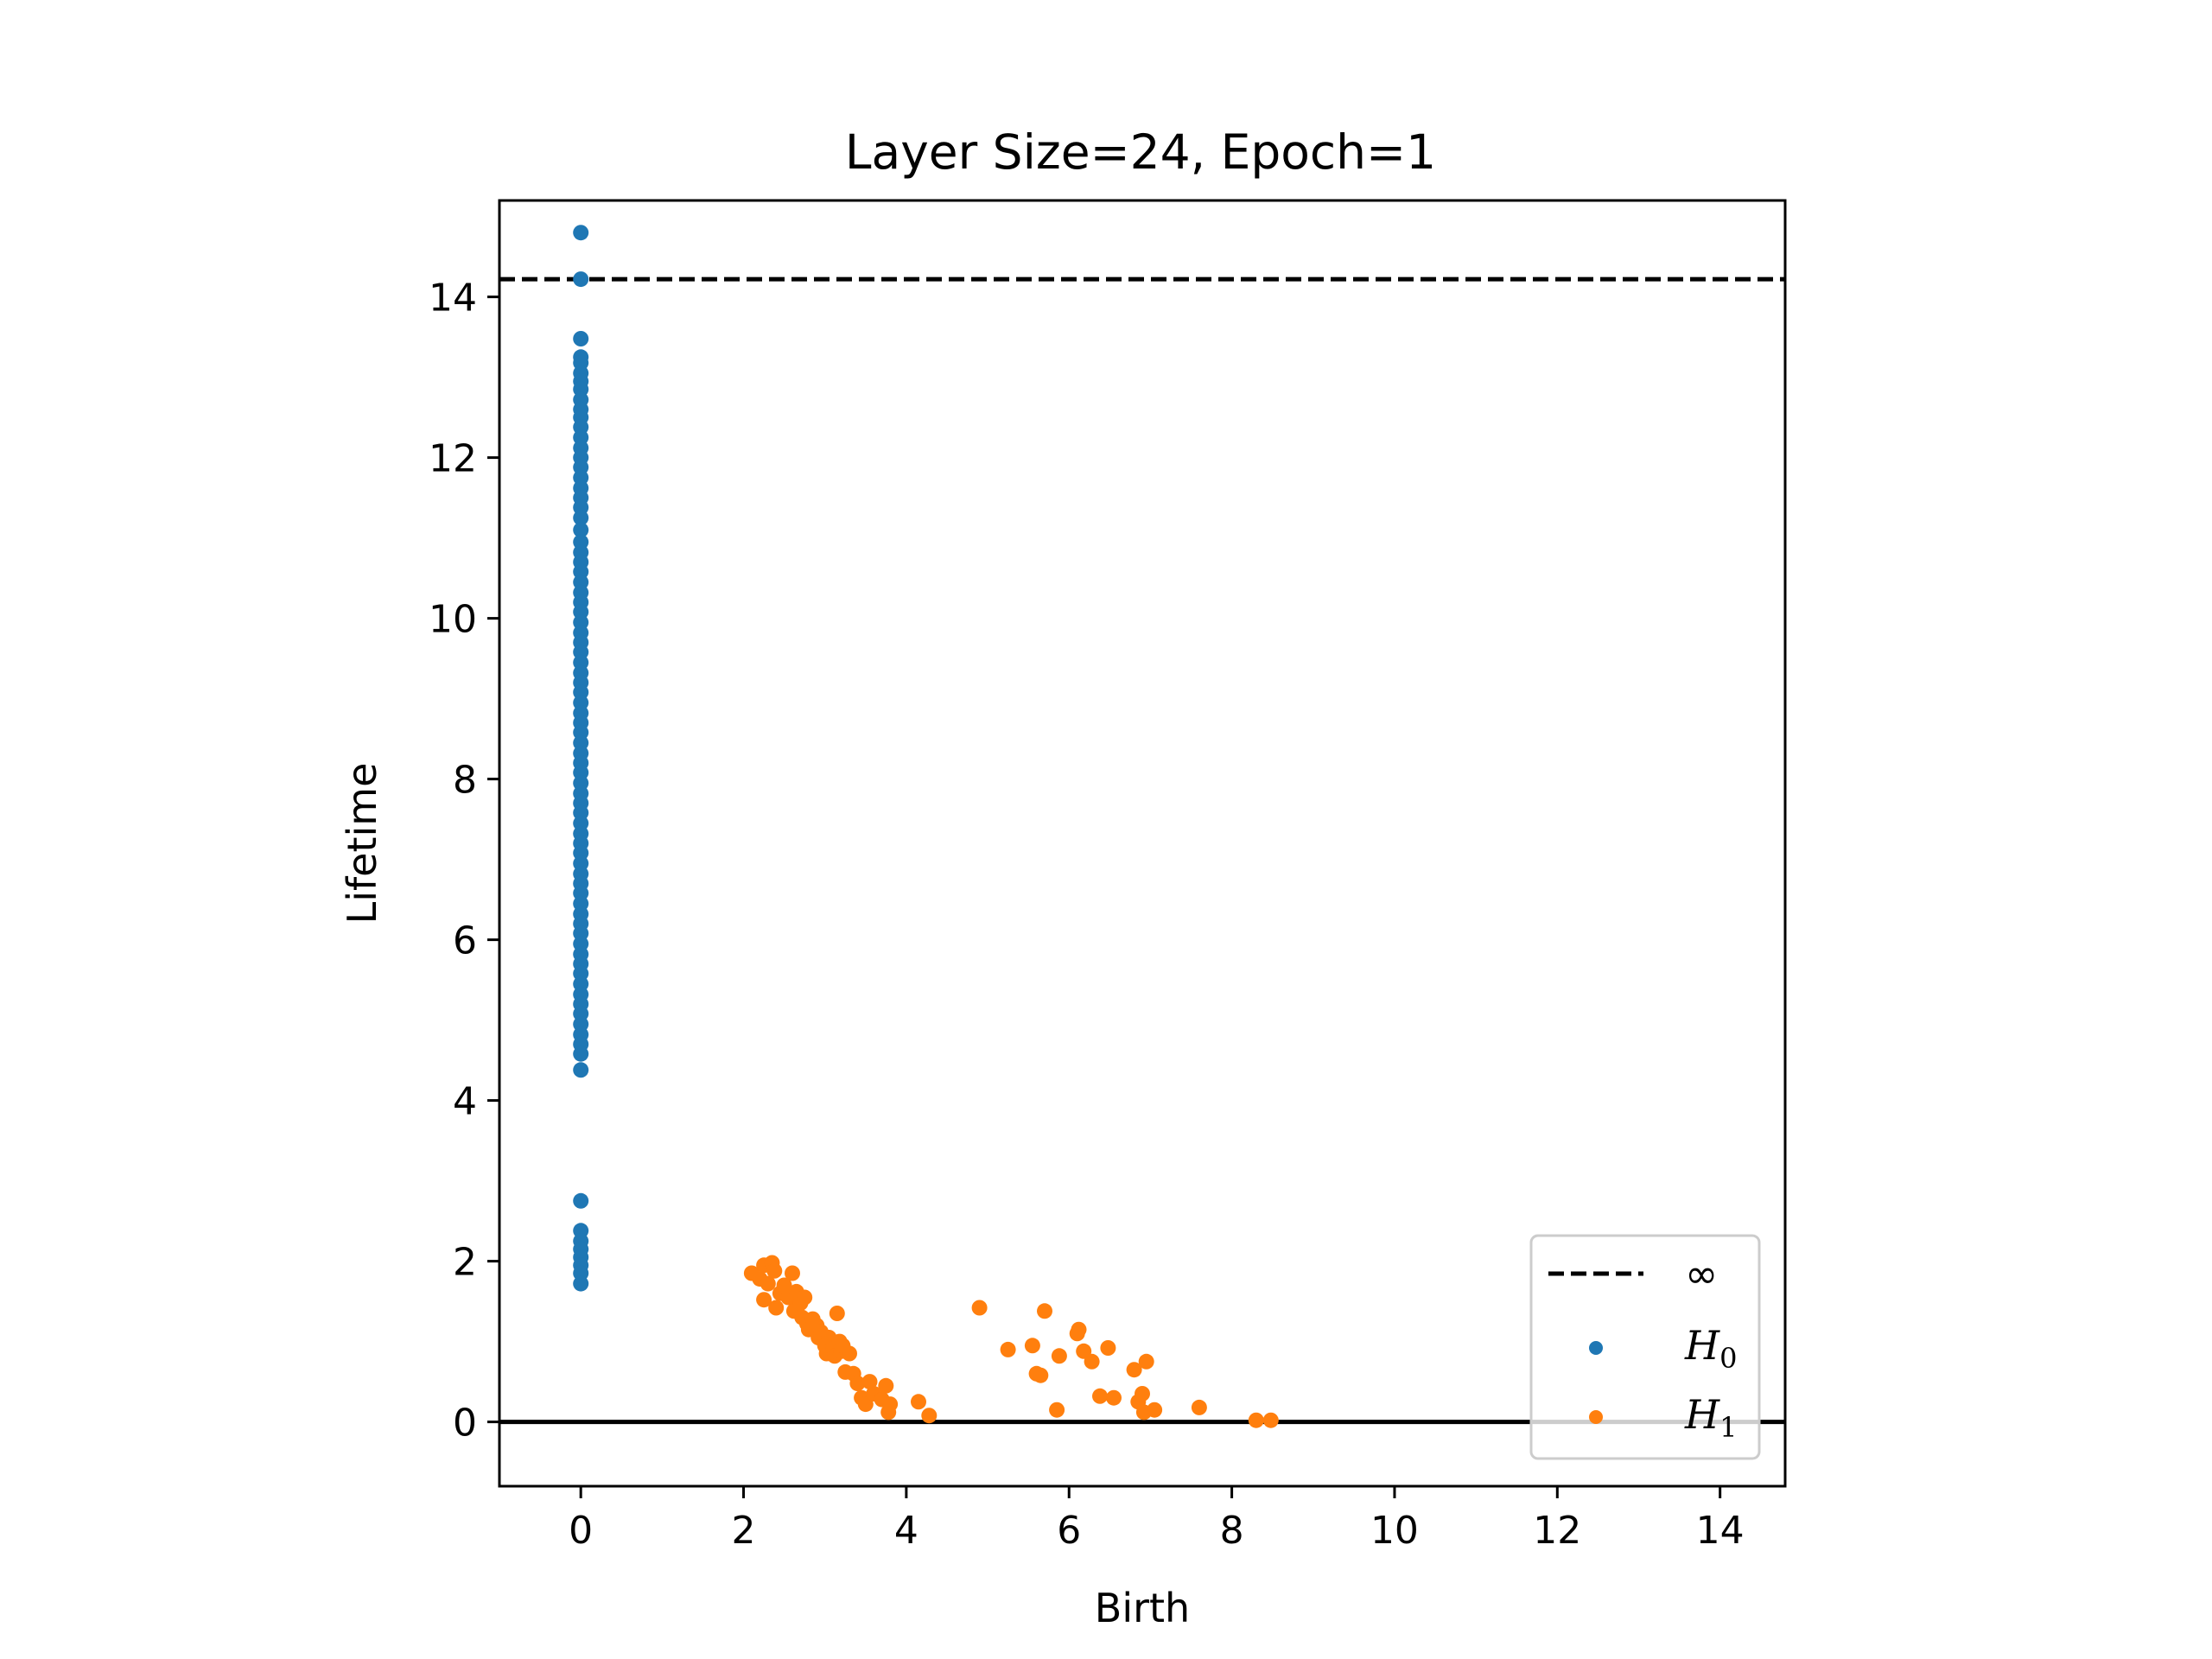 This screenshot has width=2212, height=1659. What do you see at coordinates (1596, 1348) in the screenshot?
I see `legend-h0-marker` at bounding box center [1596, 1348].